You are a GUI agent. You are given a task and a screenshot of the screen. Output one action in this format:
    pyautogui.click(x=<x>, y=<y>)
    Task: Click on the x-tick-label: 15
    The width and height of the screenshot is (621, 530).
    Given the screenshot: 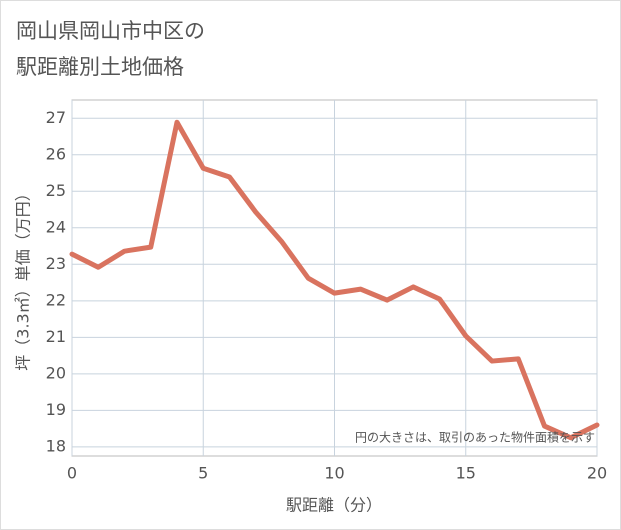 What is the action you would take?
    pyautogui.click(x=466, y=473)
    